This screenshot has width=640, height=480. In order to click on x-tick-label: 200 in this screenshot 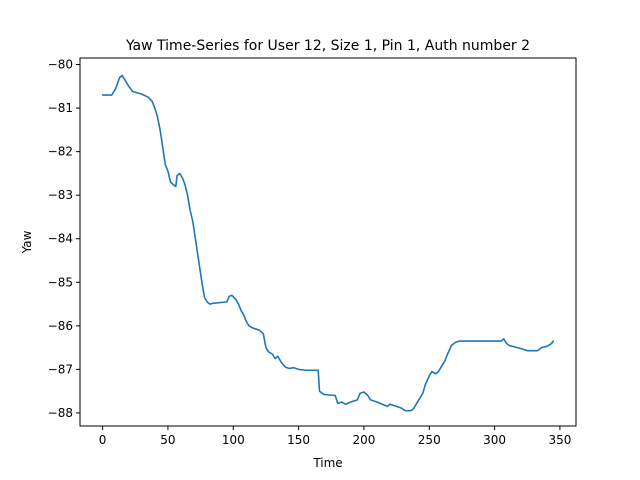, I will do `click(363, 440)`.